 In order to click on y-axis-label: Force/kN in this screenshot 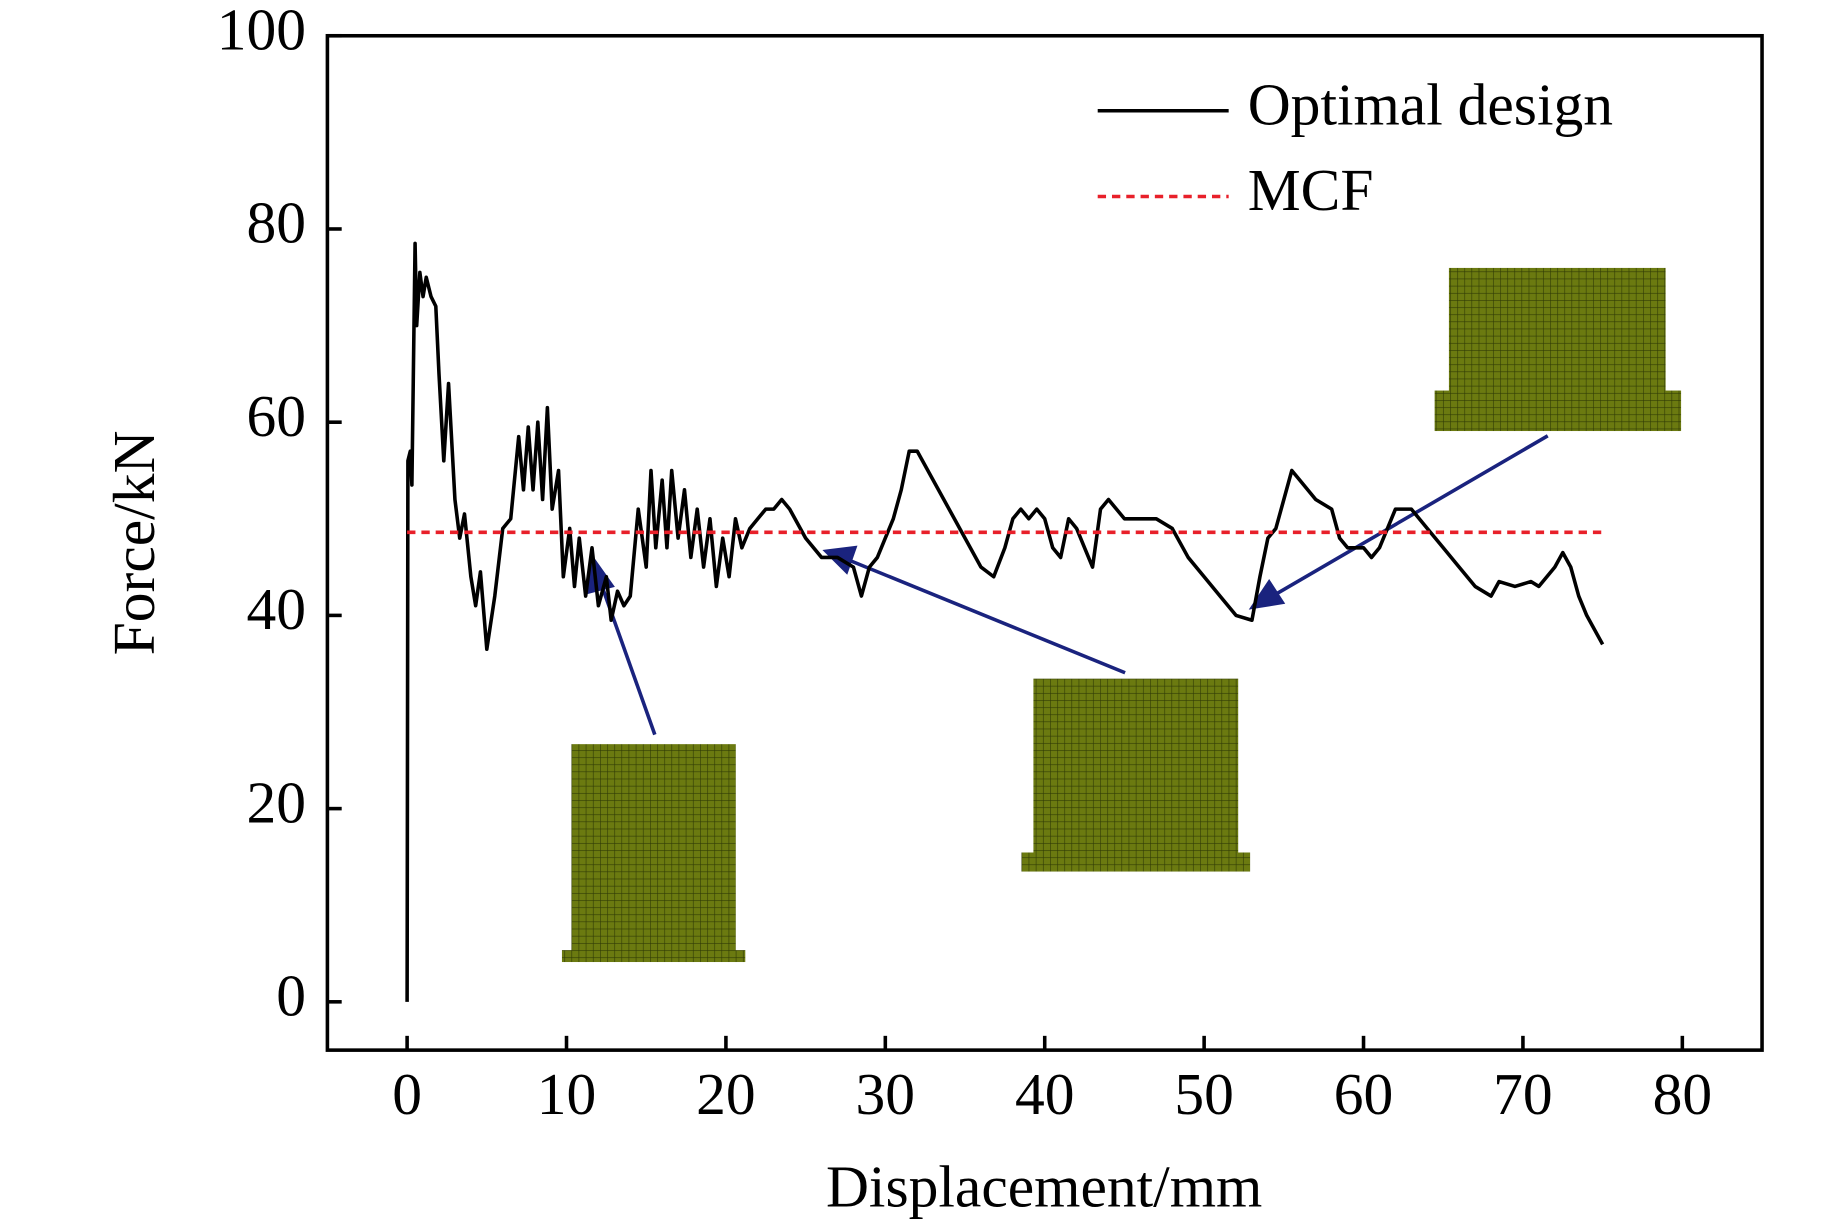, I will do `click(134, 543)`.